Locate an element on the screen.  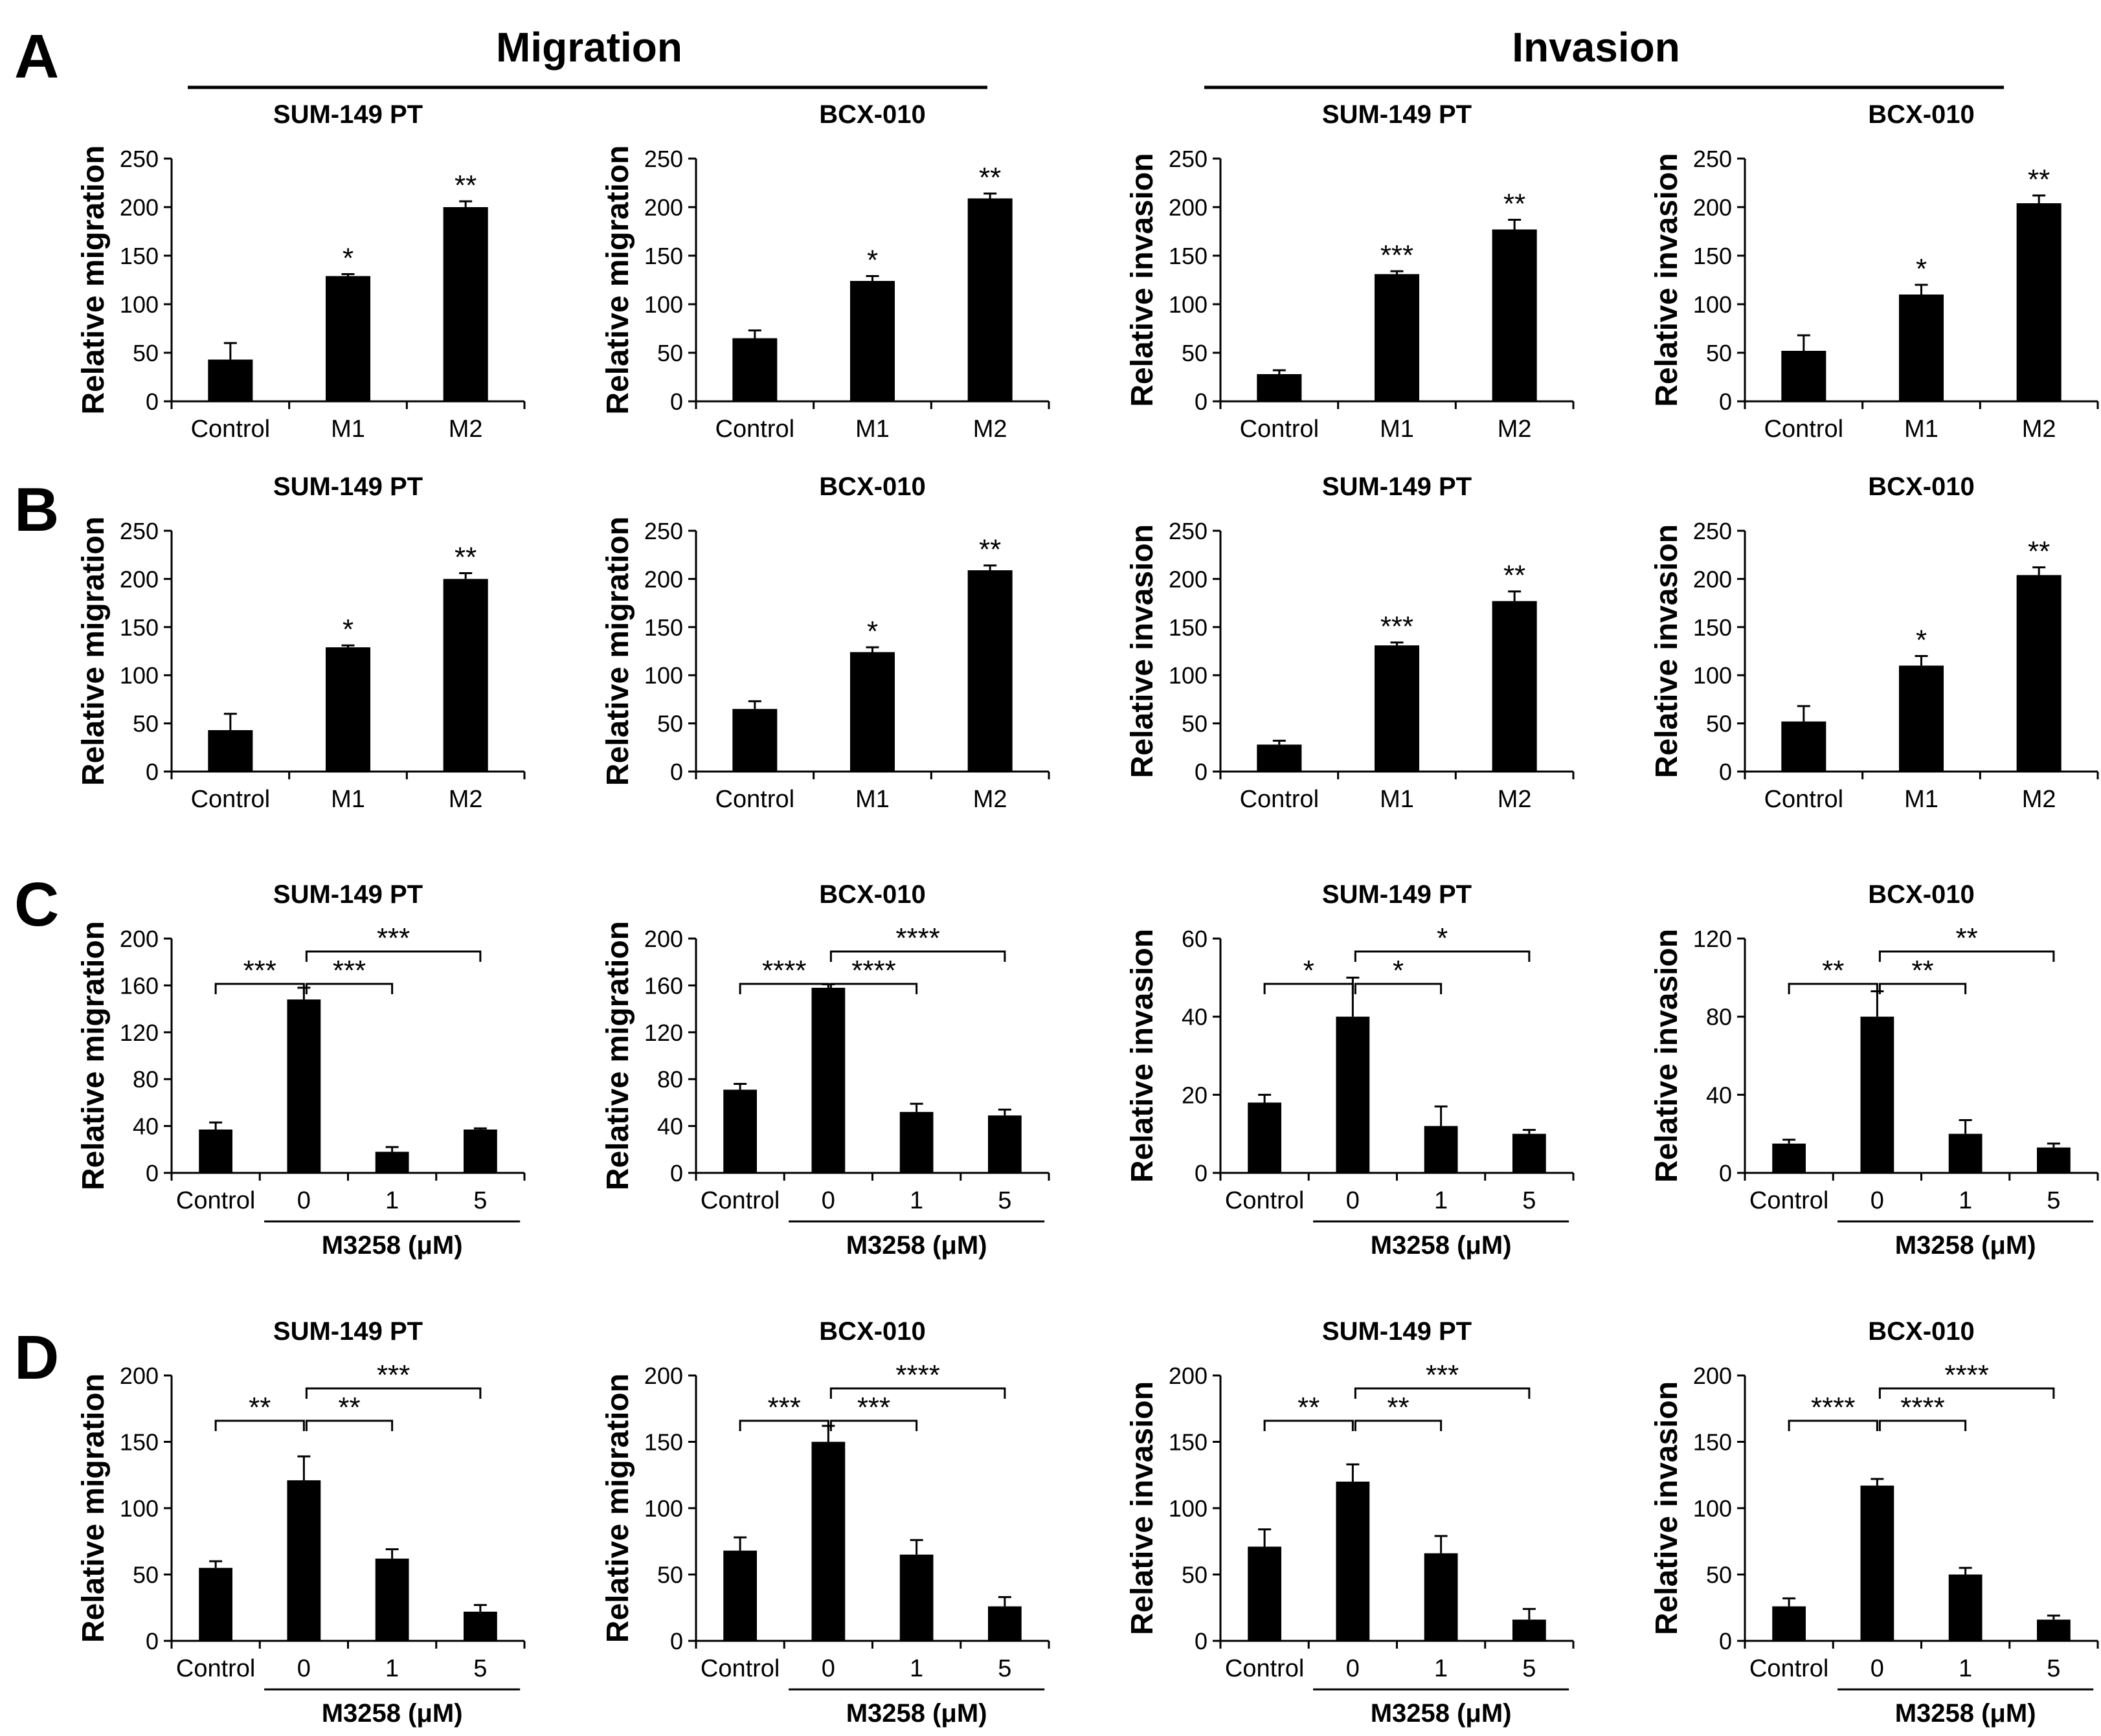
y-tick-label: 160 is located at coordinates (139, 985).